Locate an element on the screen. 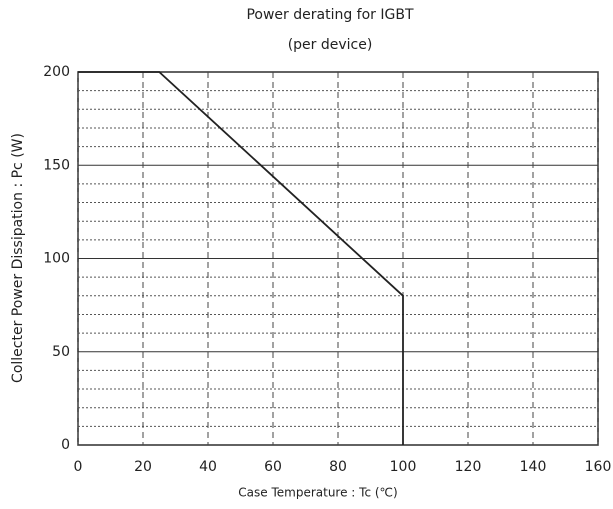  x-tick-label: 20 is located at coordinates (143, 467).